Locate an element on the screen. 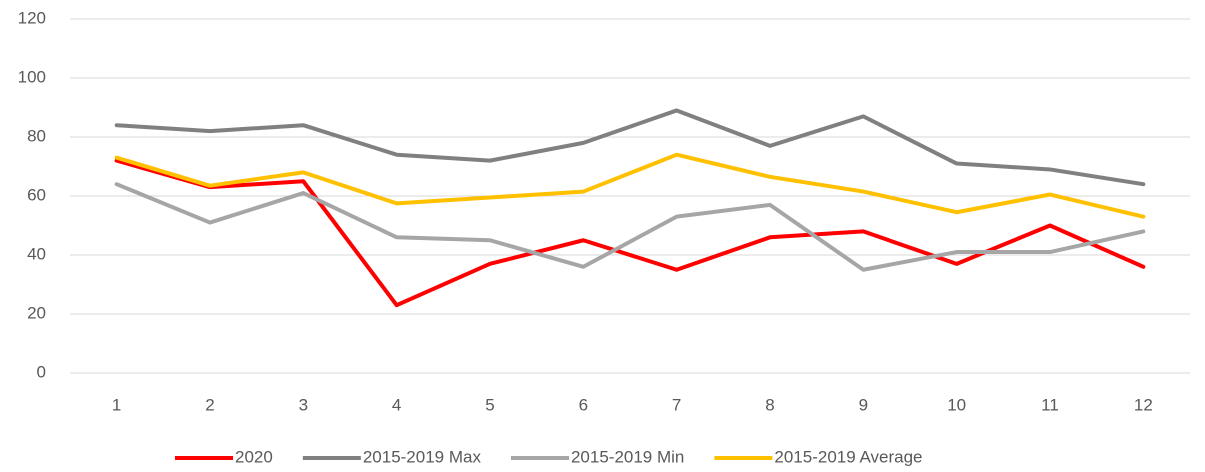 The height and width of the screenshot is (472, 1205). x-tick-label: 1 is located at coordinates (116, 404).